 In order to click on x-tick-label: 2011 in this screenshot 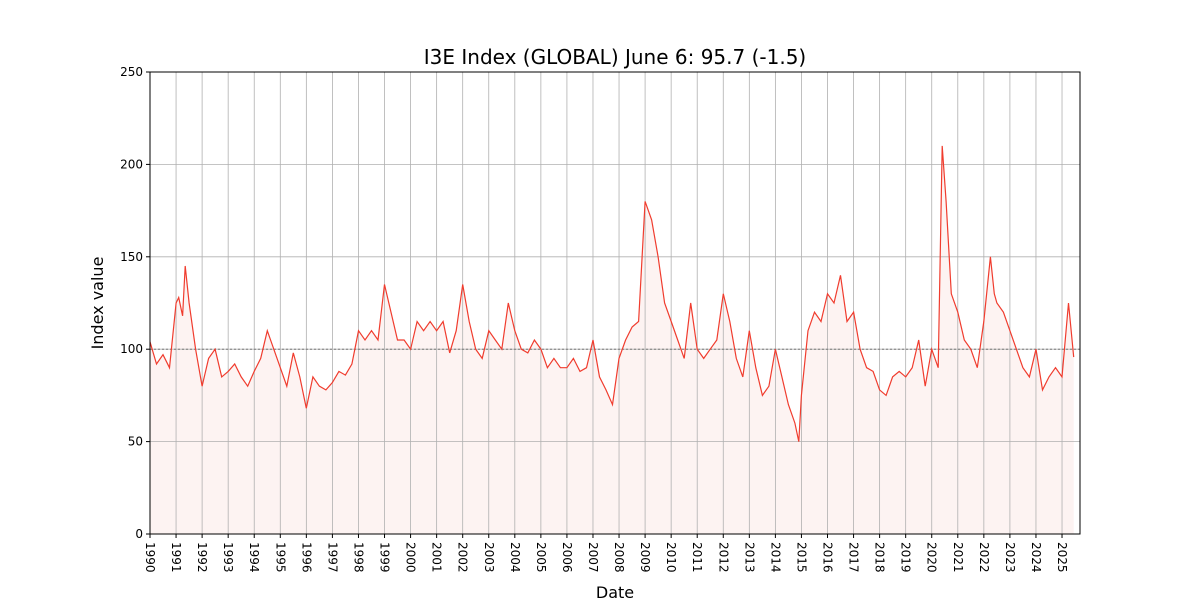, I will do `click(697, 557)`.